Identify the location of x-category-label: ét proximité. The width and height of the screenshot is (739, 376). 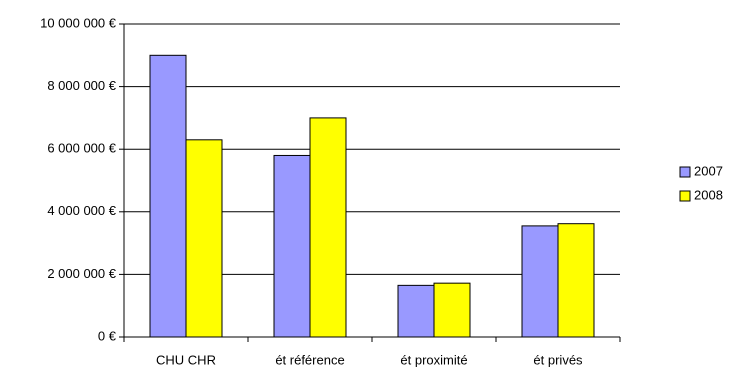
(433, 360).